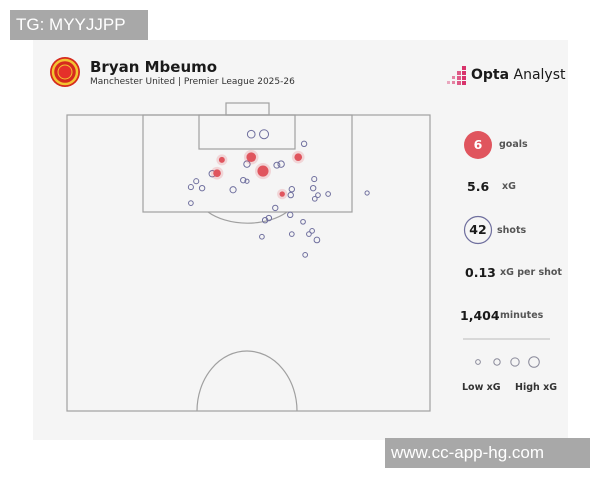 This screenshot has height=480, width=600. What do you see at coordinates (478, 186) in the screenshot?
I see `xg-value: 5.6` at bounding box center [478, 186].